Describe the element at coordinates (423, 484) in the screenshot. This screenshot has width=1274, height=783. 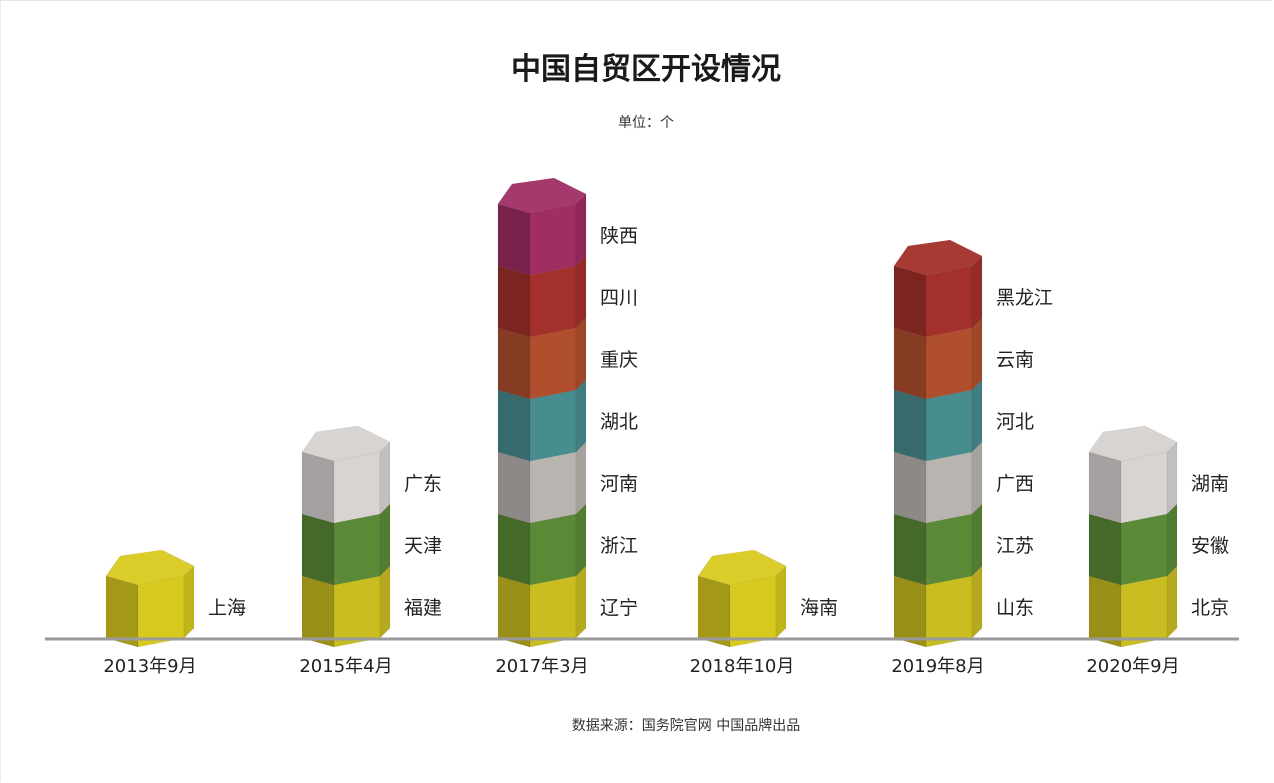
I see `segment-label: 广东` at that location.